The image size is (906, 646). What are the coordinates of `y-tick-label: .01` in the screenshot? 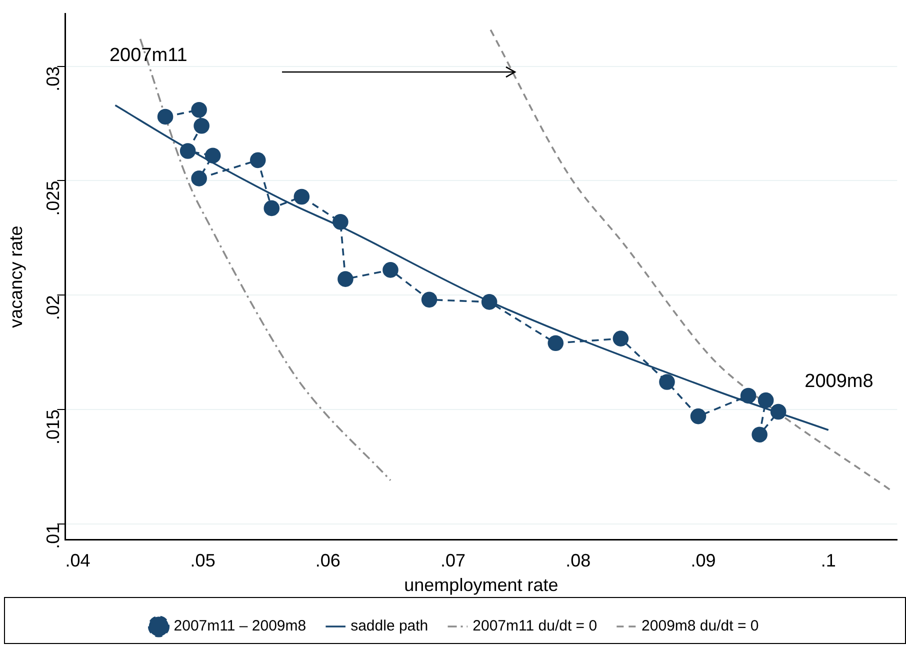 It's located at (53, 536).